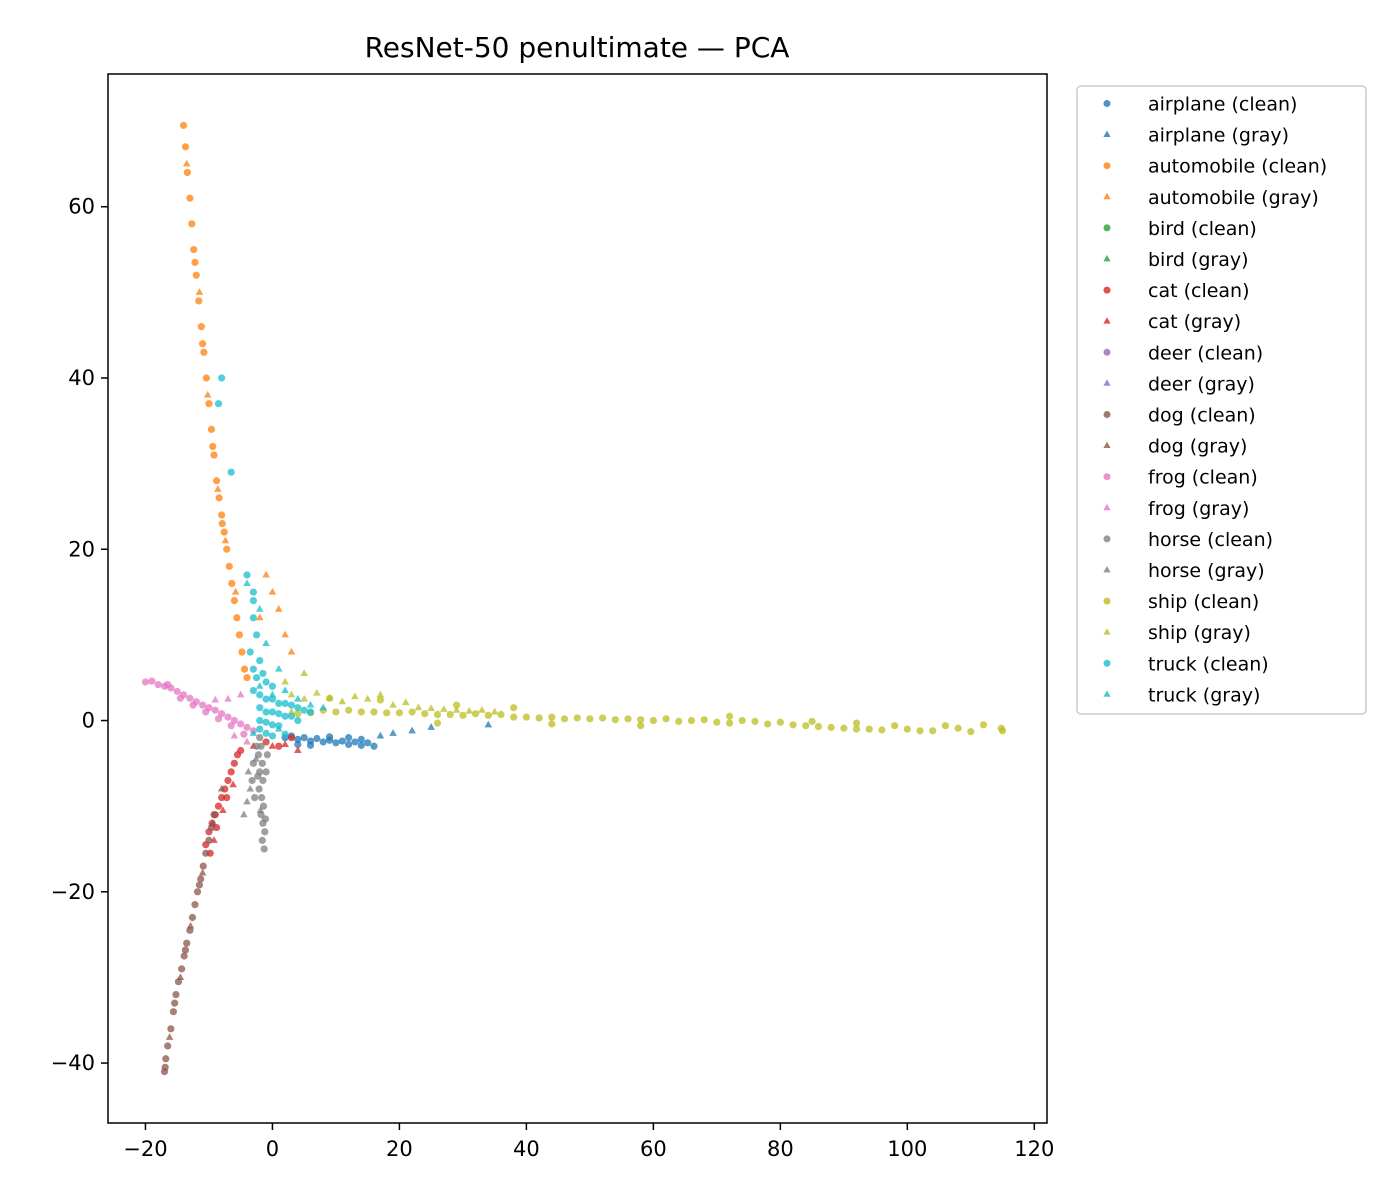 The height and width of the screenshot is (1200, 1400). I want to click on y-tick-label: 40, so click(81, 378).